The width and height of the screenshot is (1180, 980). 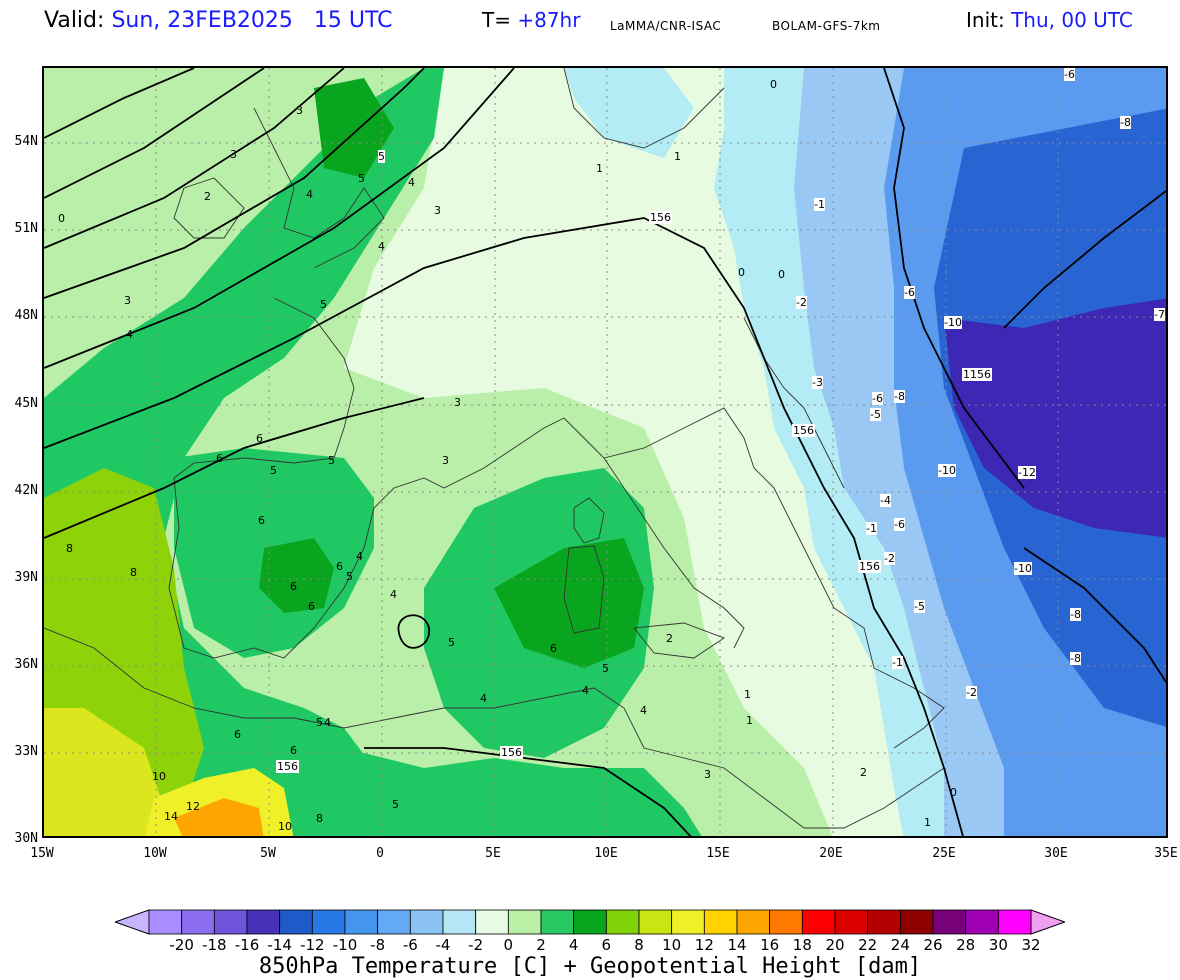 What do you see at coordinates (1027, 472) in the screenshot?
I see `temp-label: -12` at bounding box center [1027, 472].